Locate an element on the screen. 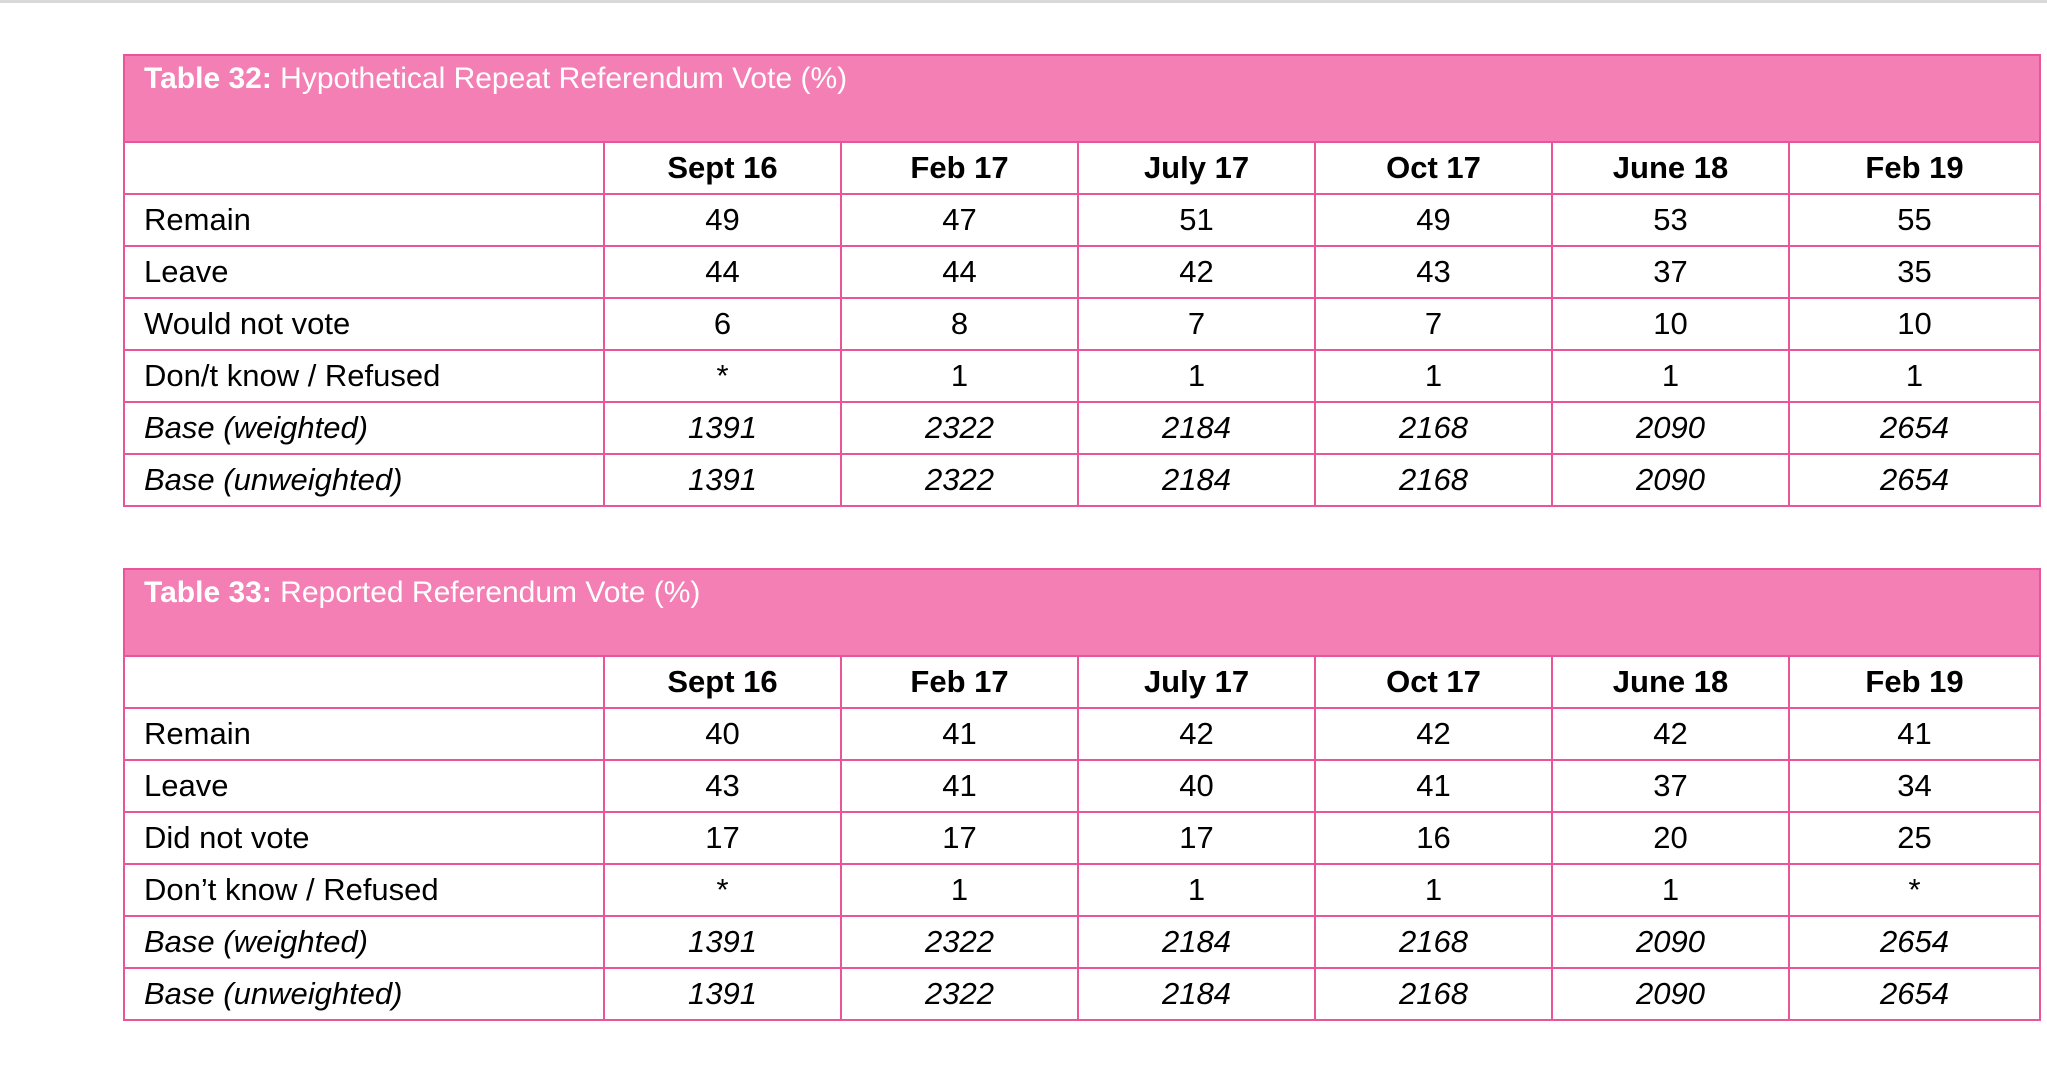  table-row: Remain 40 41 42 42 42 41 is located at coordinates (1082, 734).